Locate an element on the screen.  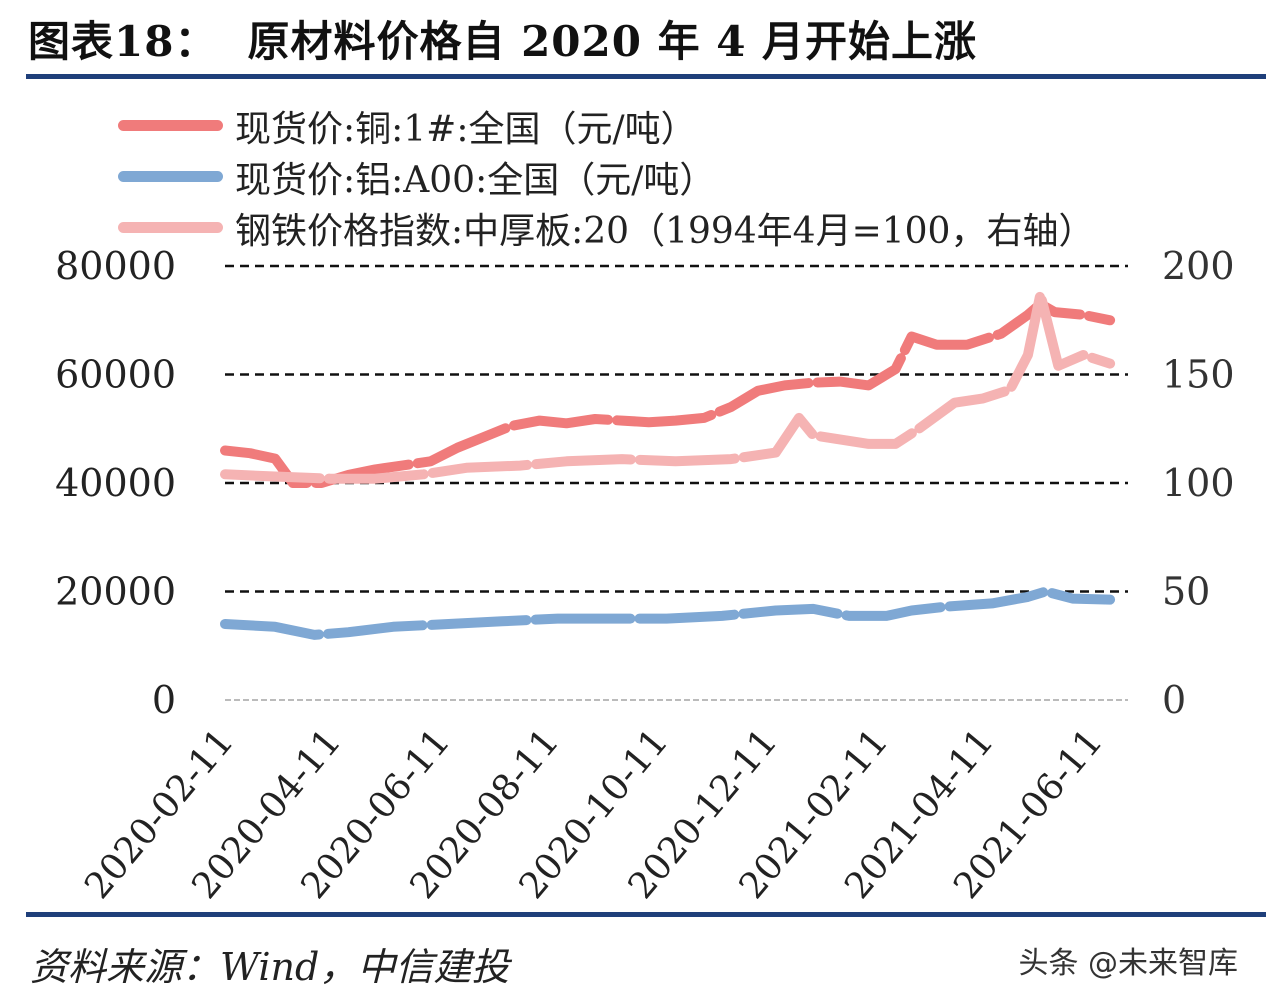
figure-title-text: 原材料价格自 2020 年 4 月开始上涨 is located at coordinates (612, 41).